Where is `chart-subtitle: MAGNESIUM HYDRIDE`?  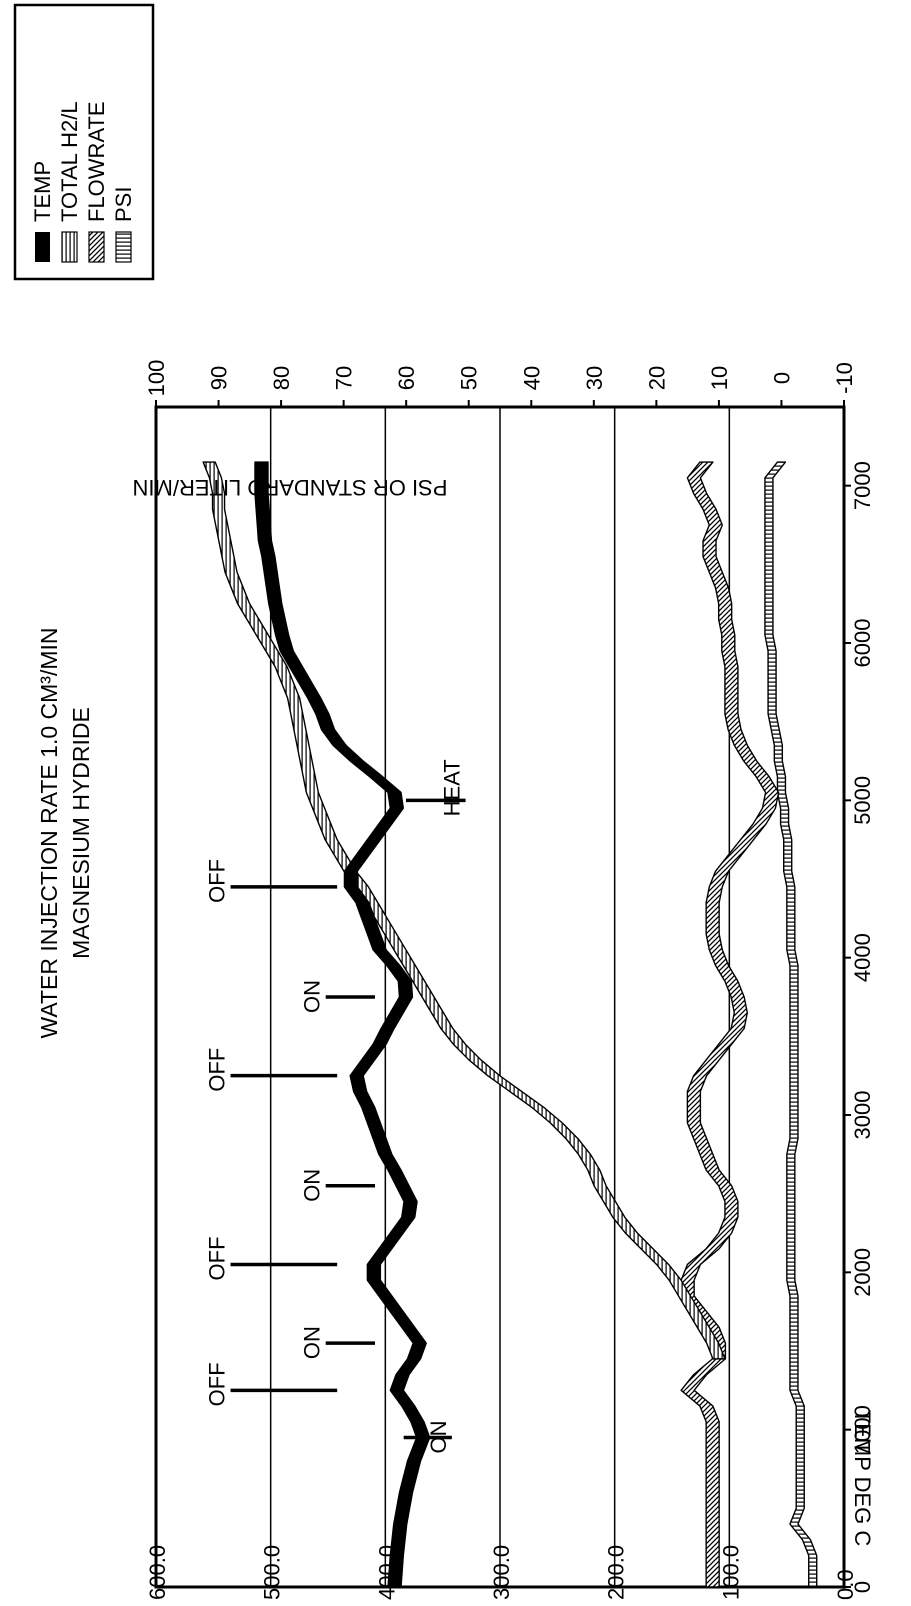 chart-subtitle: MAGNESIUM HYDRIDE is located at coordinates (81, 833).